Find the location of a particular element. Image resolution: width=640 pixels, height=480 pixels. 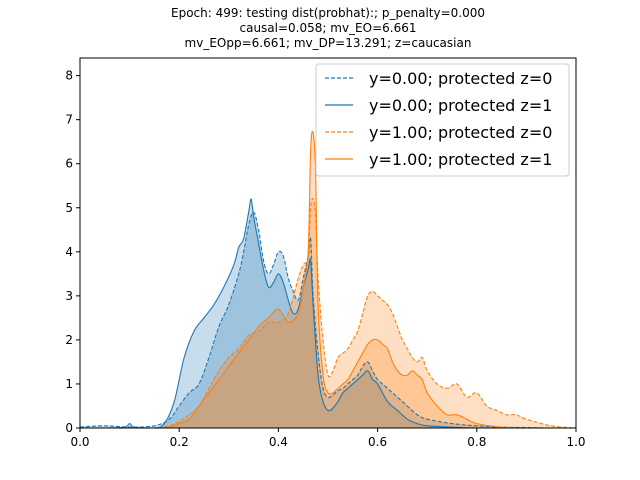

y-tick-label: 4 is located at coordinates (69, 252).